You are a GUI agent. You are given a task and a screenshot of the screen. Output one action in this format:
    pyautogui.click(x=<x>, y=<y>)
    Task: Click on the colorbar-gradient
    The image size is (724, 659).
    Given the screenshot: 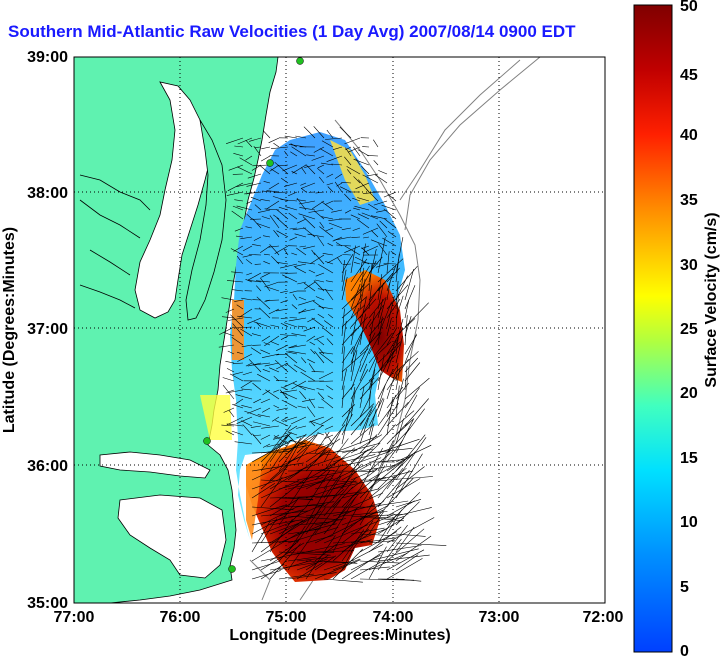 What is the action you would take?
    pyautogui.click(x=653, y=328)
    